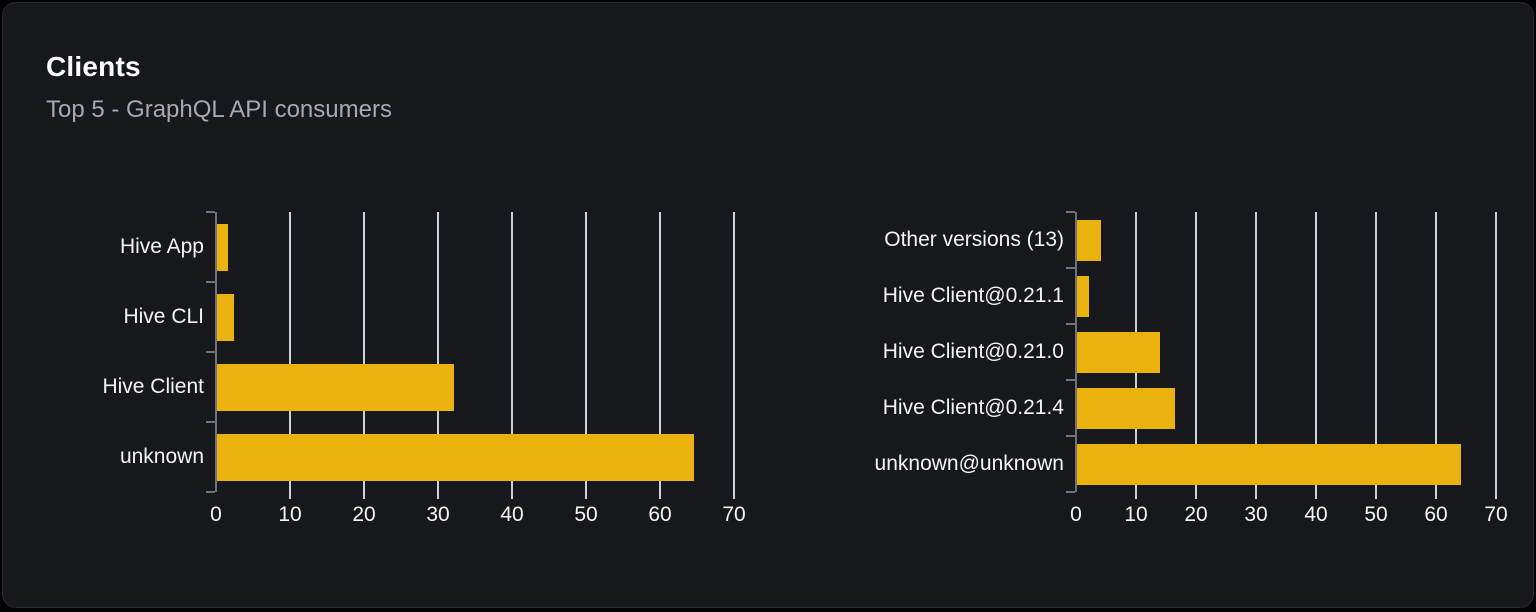 The image size is (1536, 612). I want to click on category-label: Hive CLI, so click(163, 316).